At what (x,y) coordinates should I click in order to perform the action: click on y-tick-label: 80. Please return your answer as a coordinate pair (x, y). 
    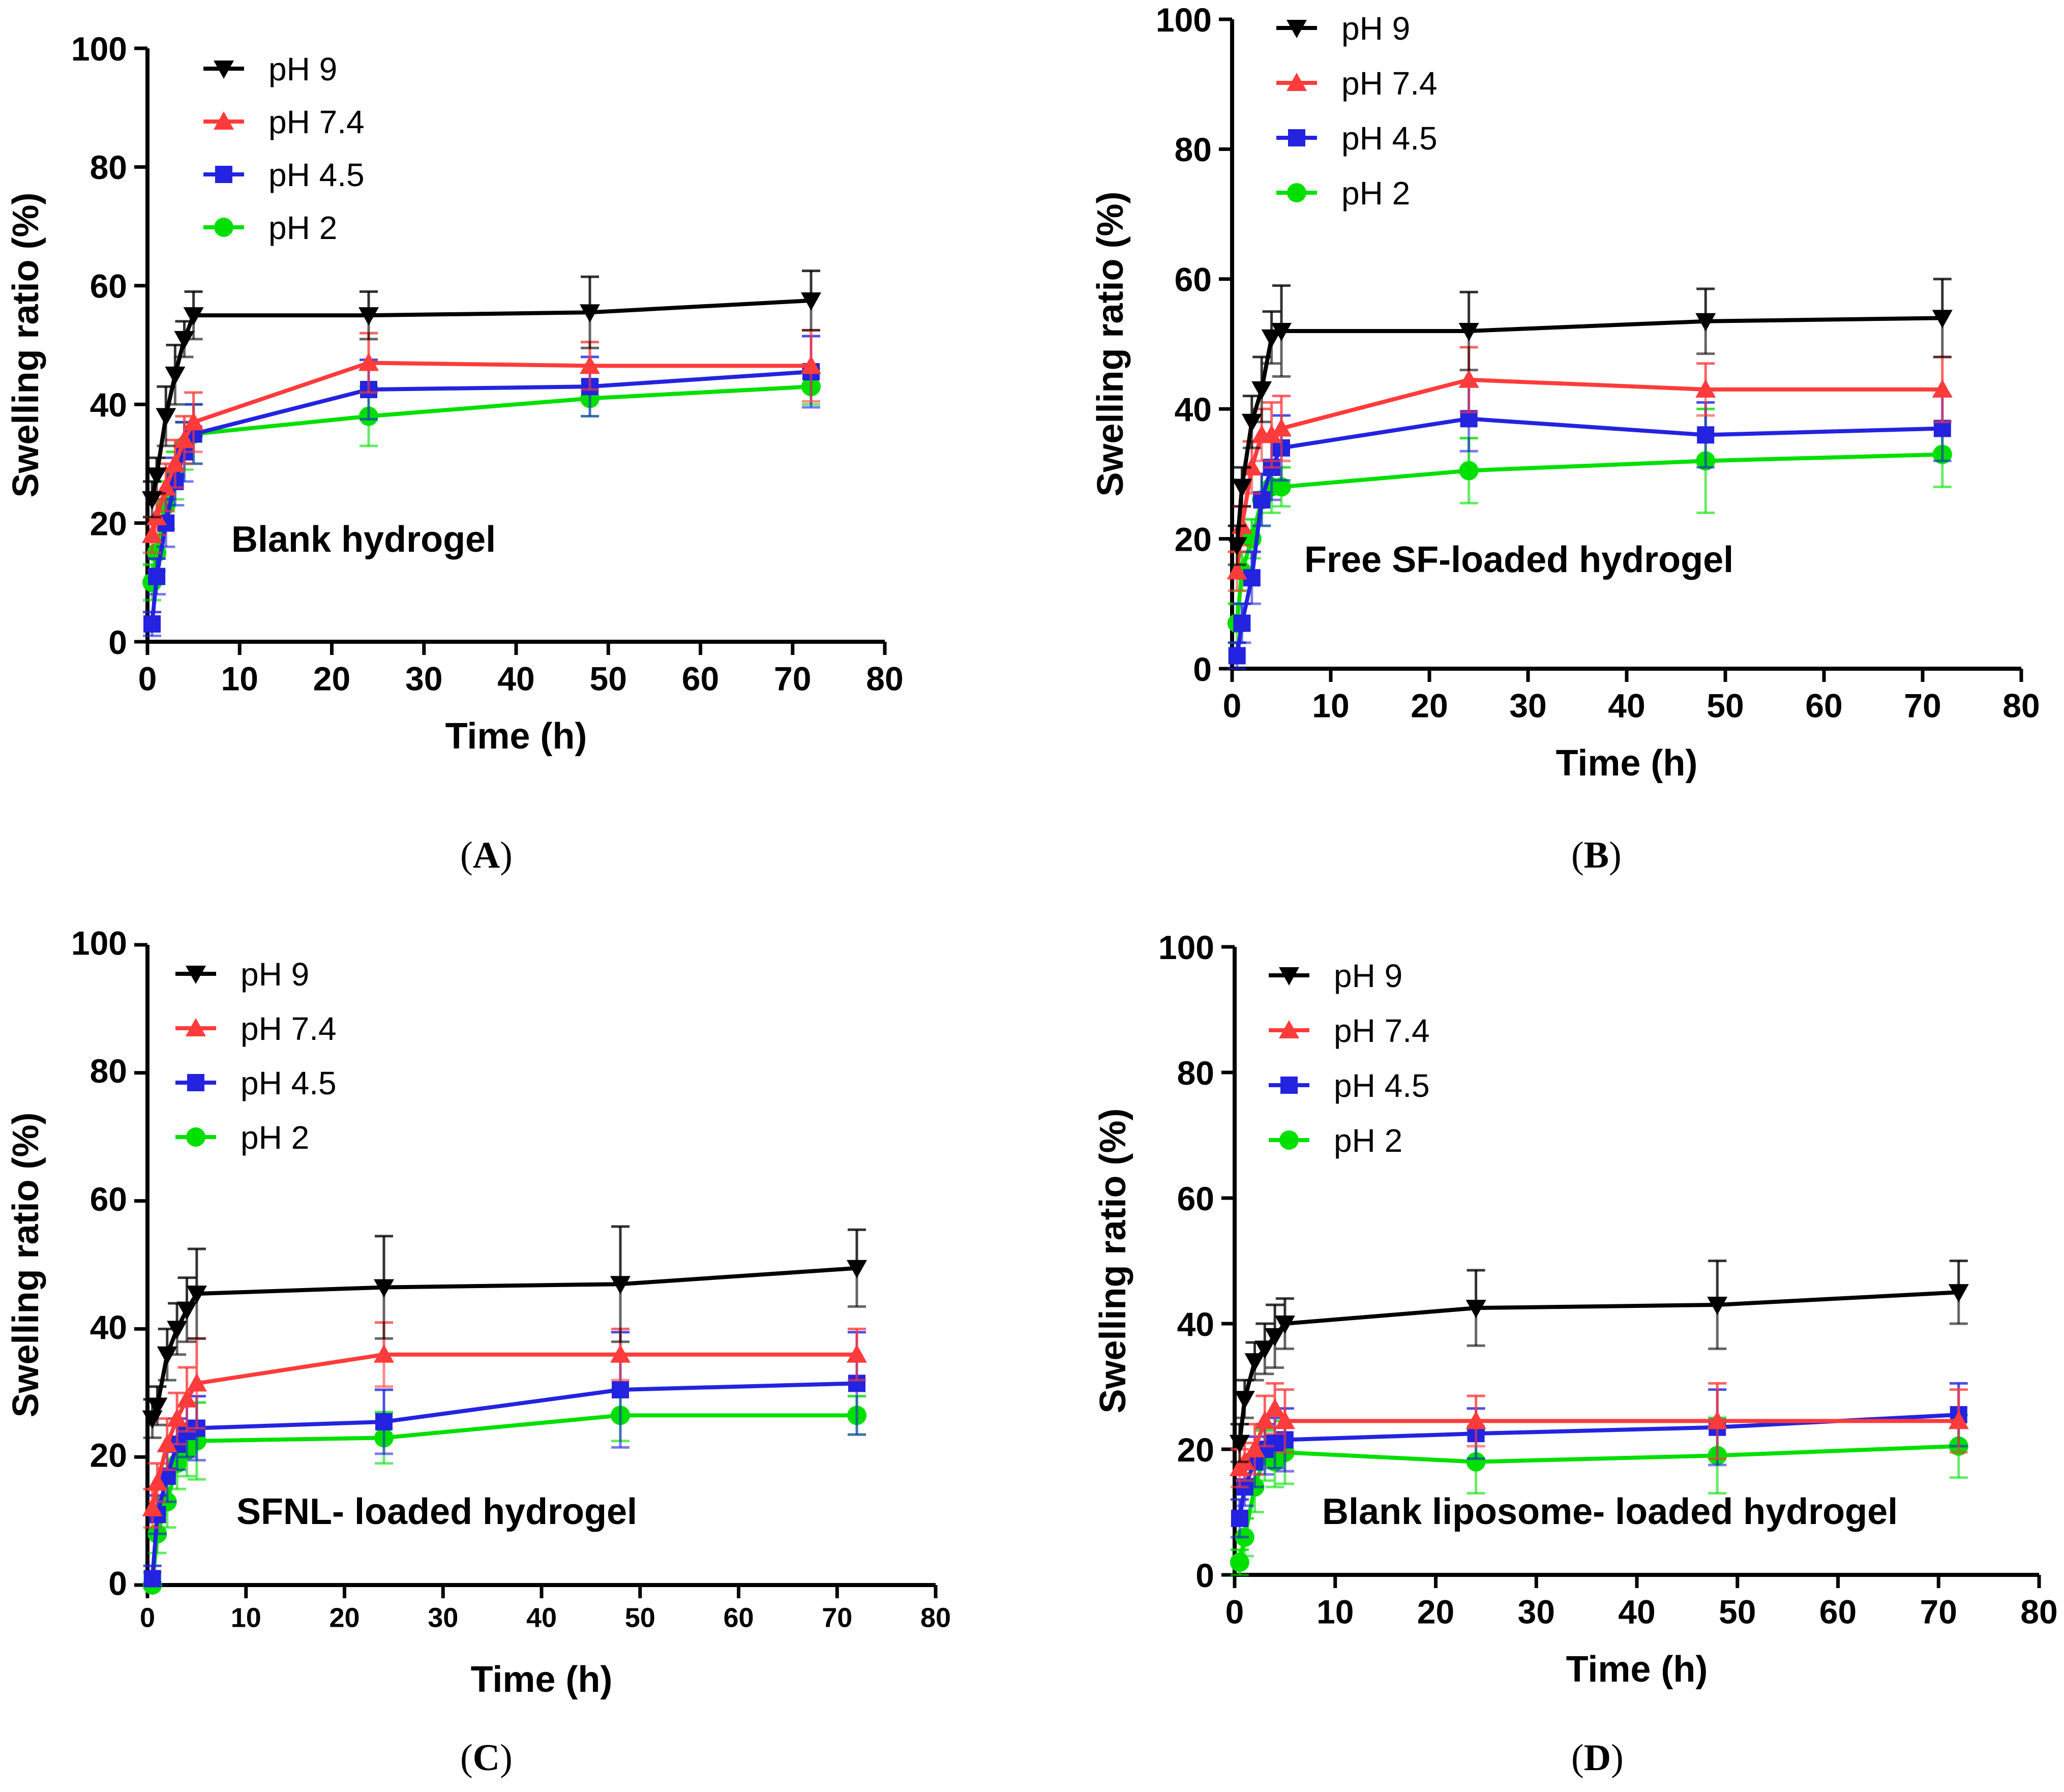
    Looking at the image, I should click on (1194, 149).